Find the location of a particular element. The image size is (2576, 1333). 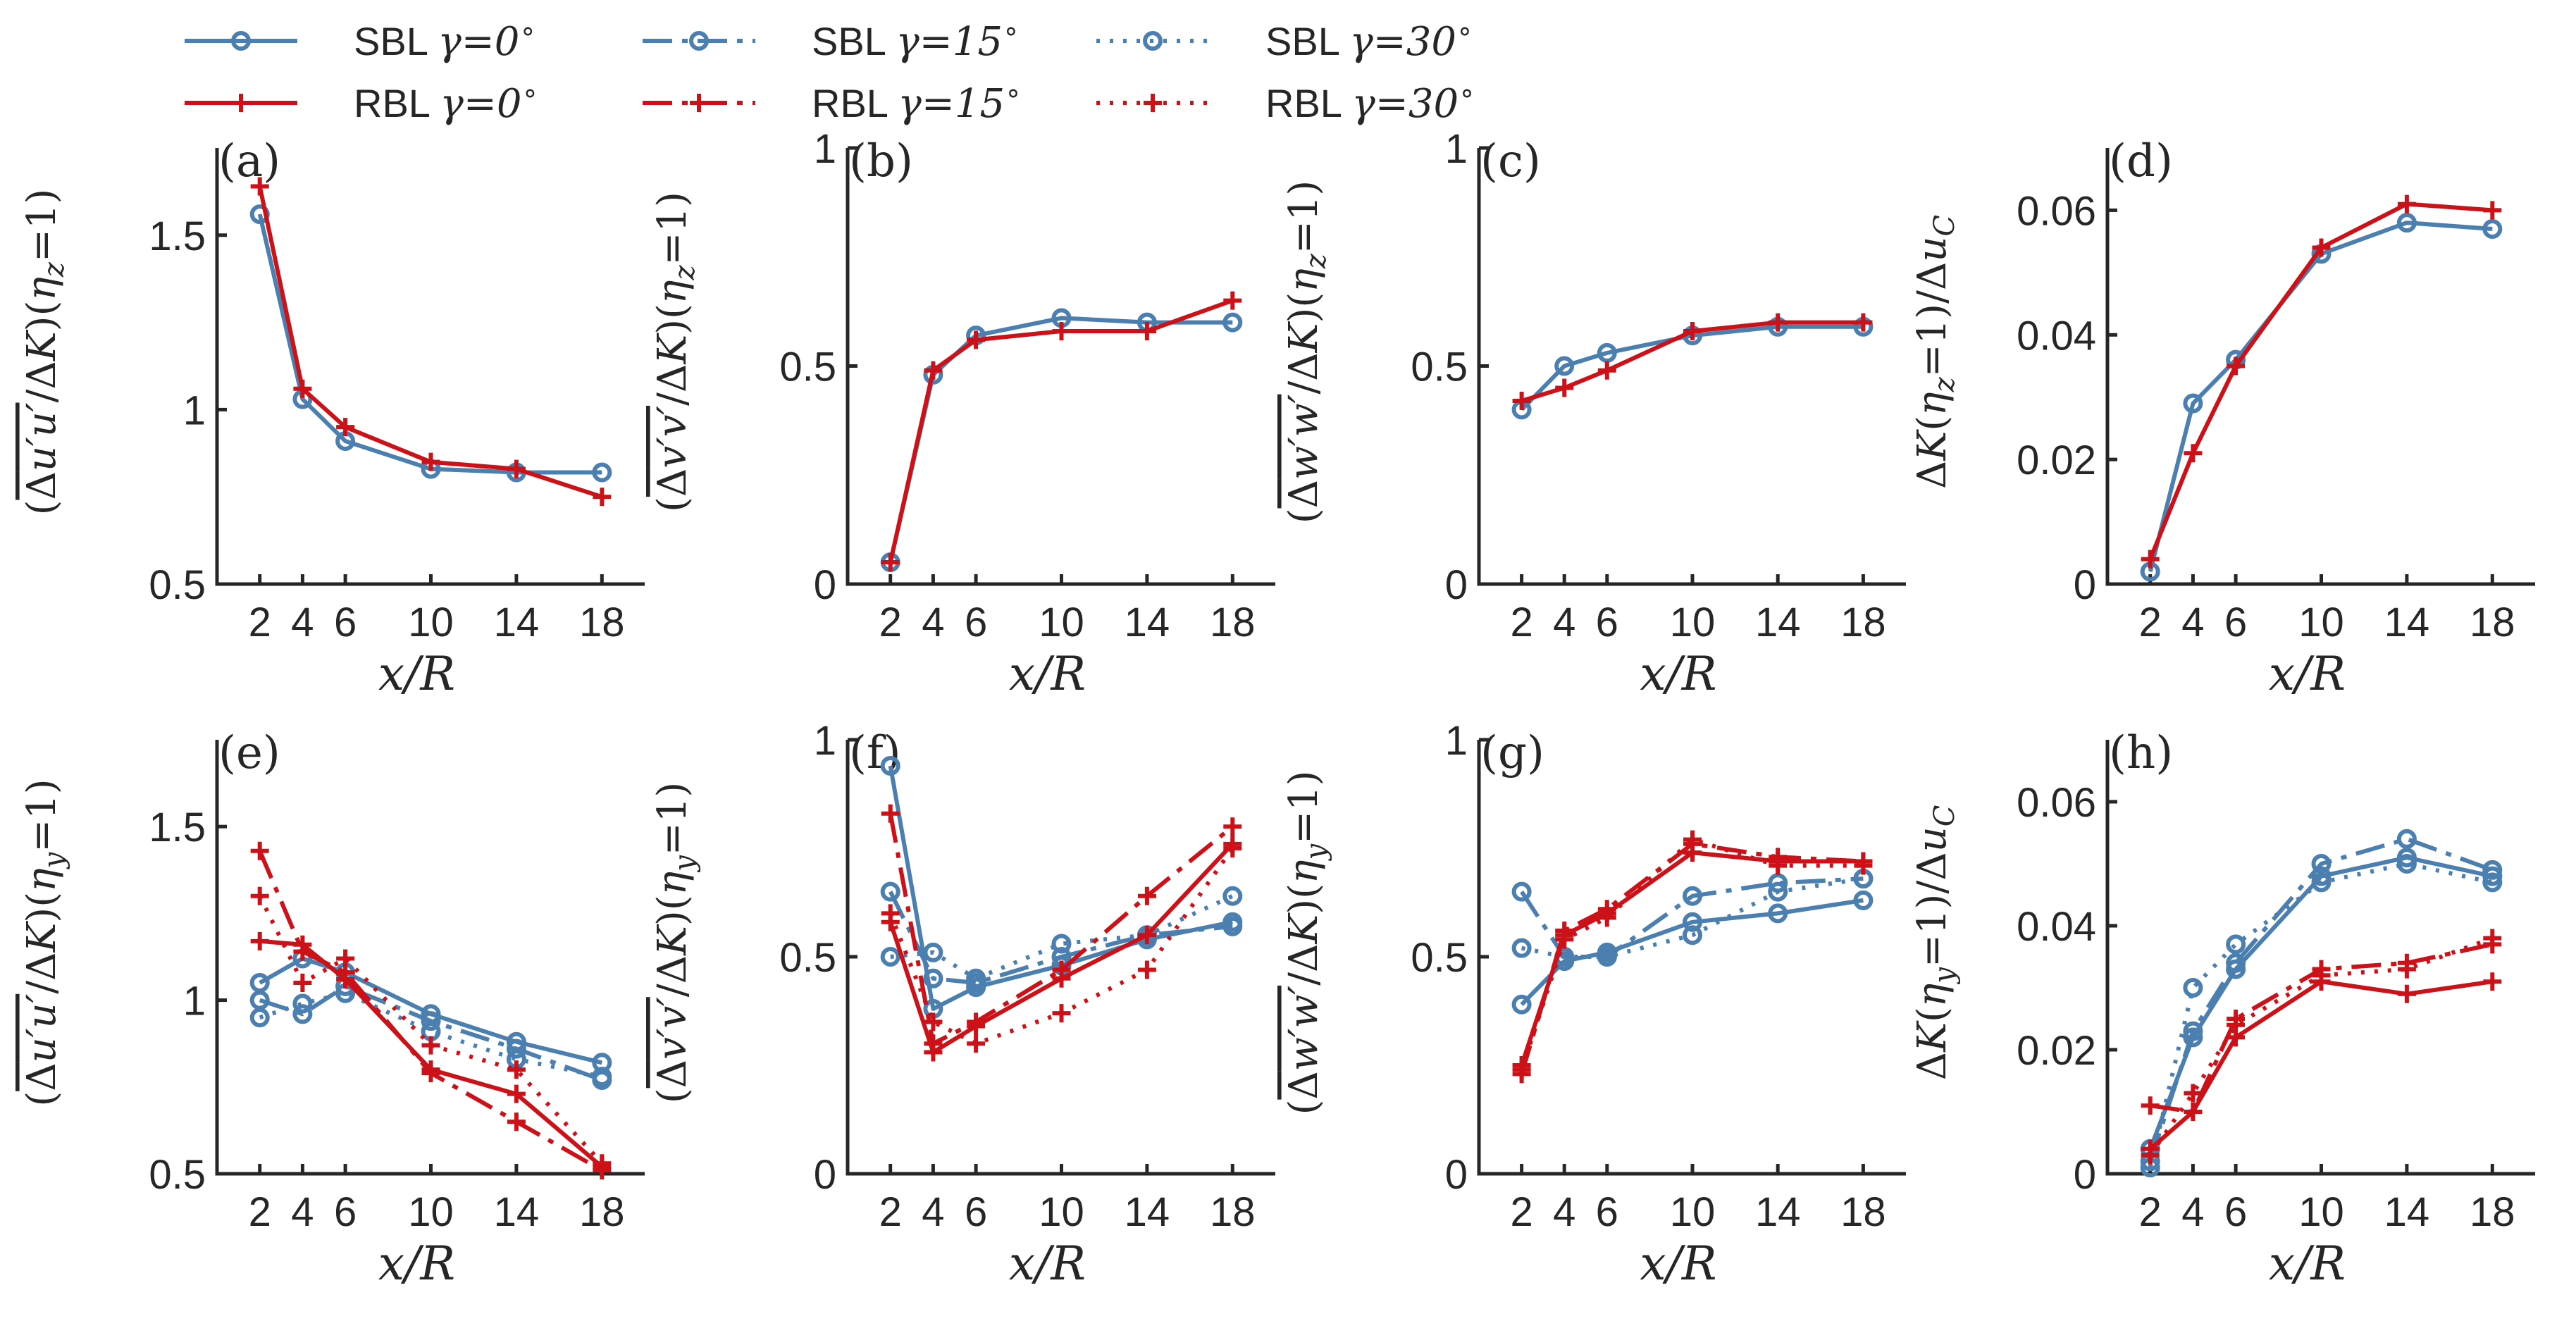

legend-label-sbl30: SBL γ=30∘ is located at coordinates (1369, 40).